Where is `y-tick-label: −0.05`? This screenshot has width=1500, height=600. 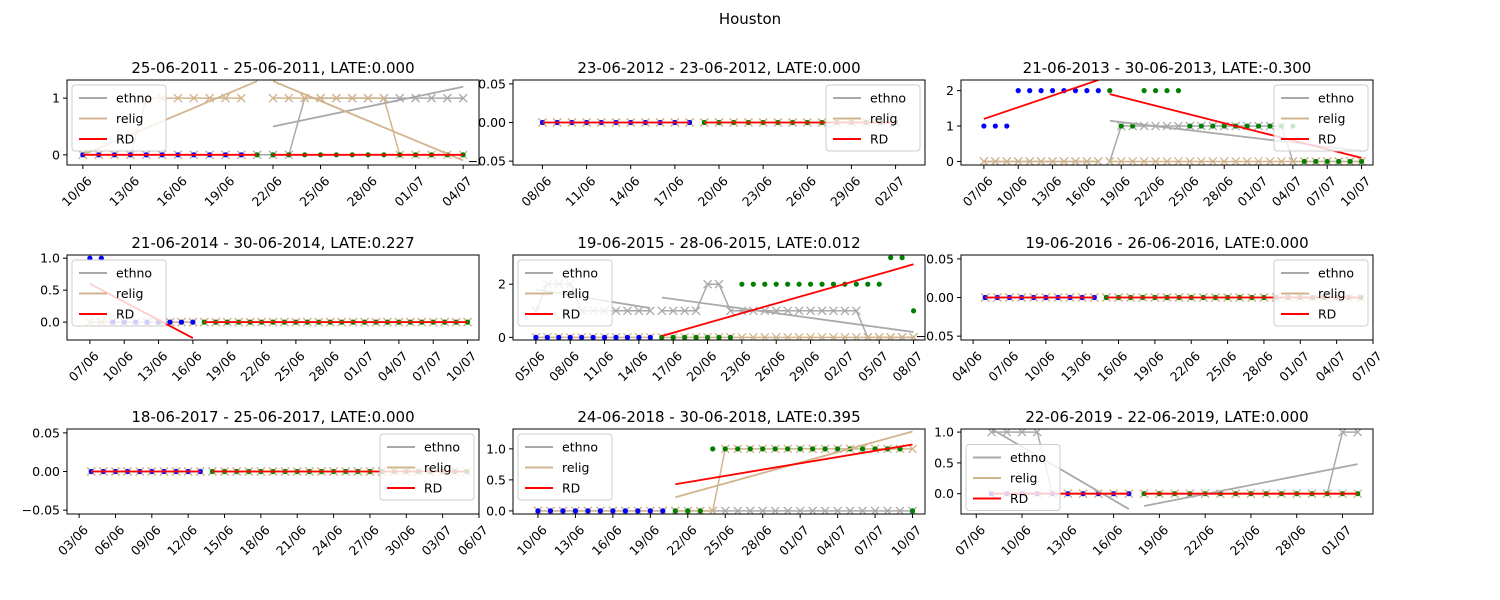
y-tick-label: −0.05 is located at coordinates (935, 336).